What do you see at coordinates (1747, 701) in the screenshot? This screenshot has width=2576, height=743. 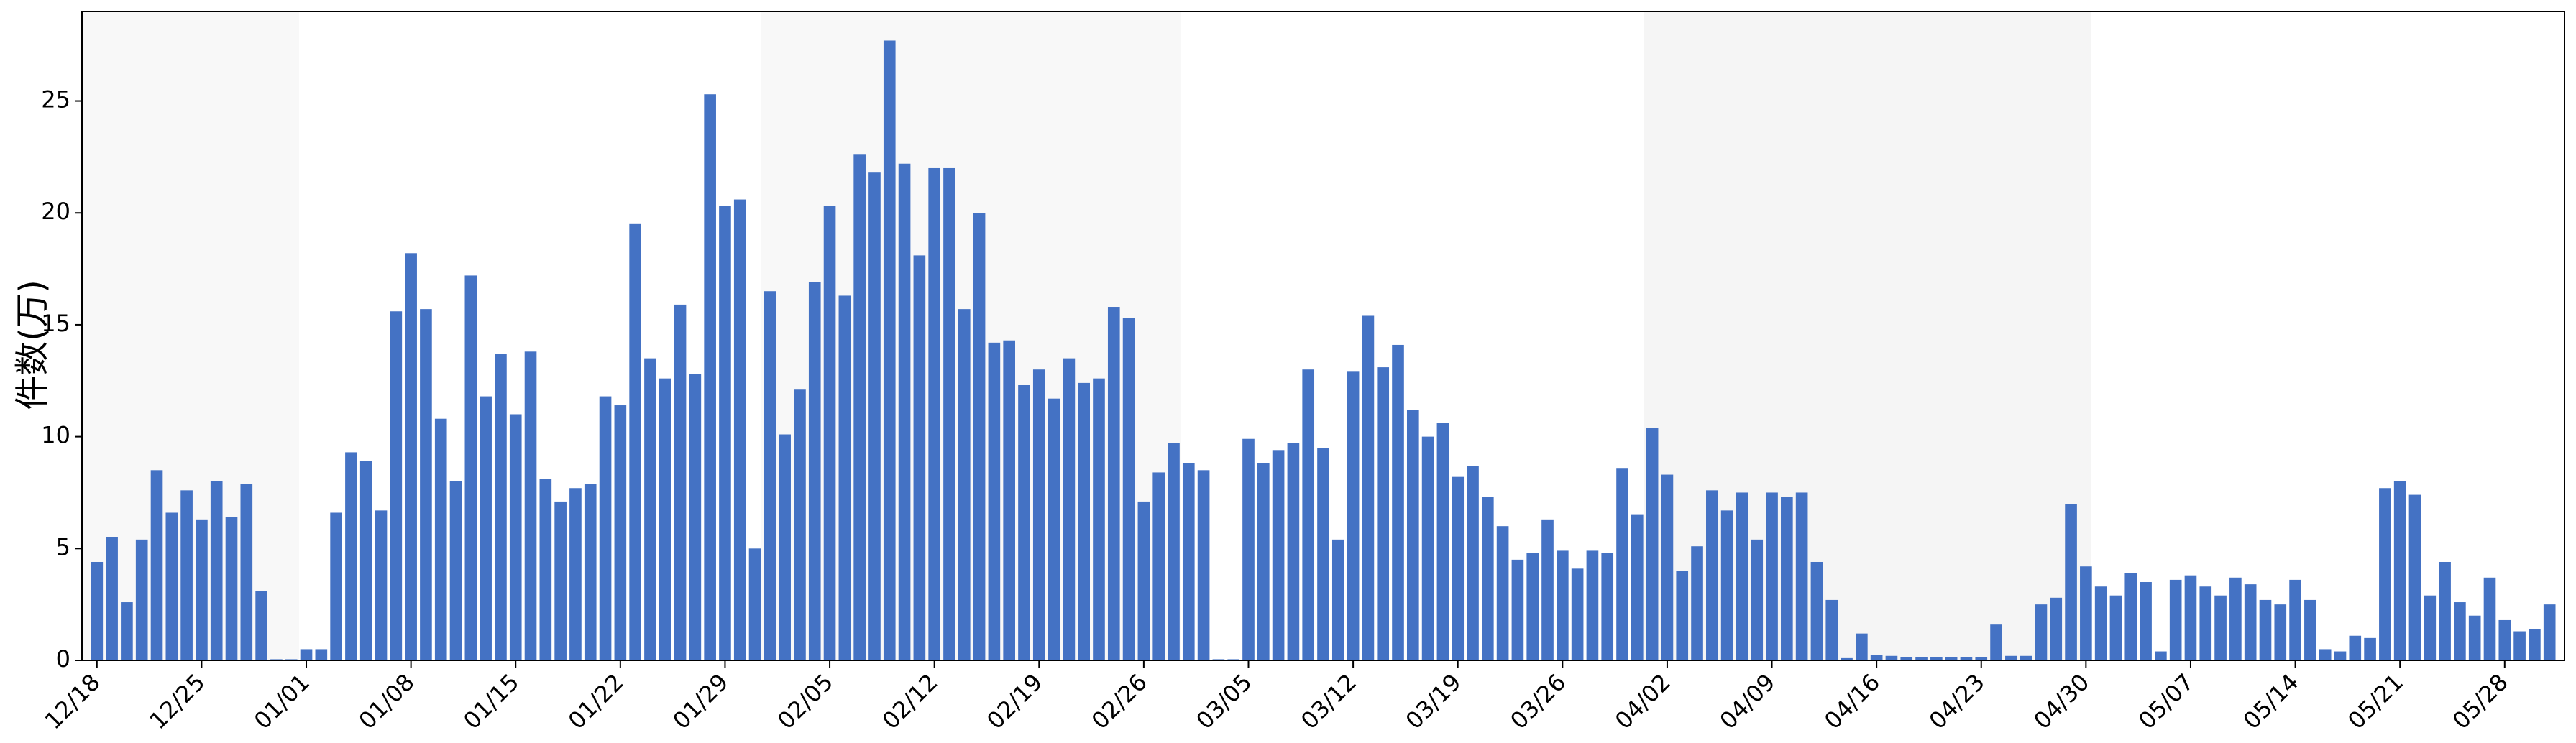 I see `x-tick-label: 04/09` at bounding box center [1747, 701].